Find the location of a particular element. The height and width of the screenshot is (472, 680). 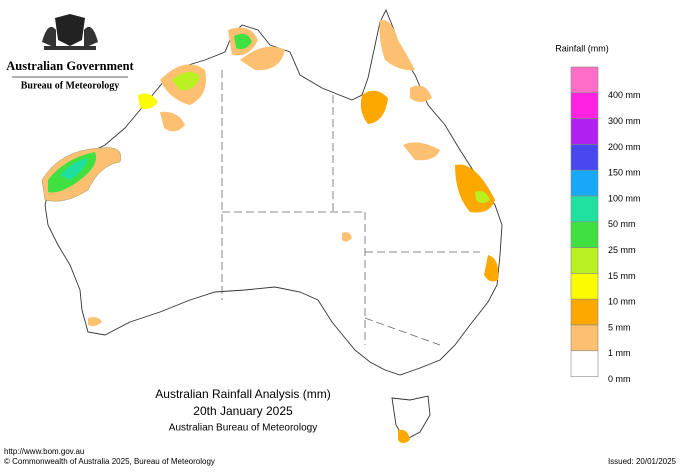

issued: Issued: 20/01/2025 is located at coordinates (642, 461).